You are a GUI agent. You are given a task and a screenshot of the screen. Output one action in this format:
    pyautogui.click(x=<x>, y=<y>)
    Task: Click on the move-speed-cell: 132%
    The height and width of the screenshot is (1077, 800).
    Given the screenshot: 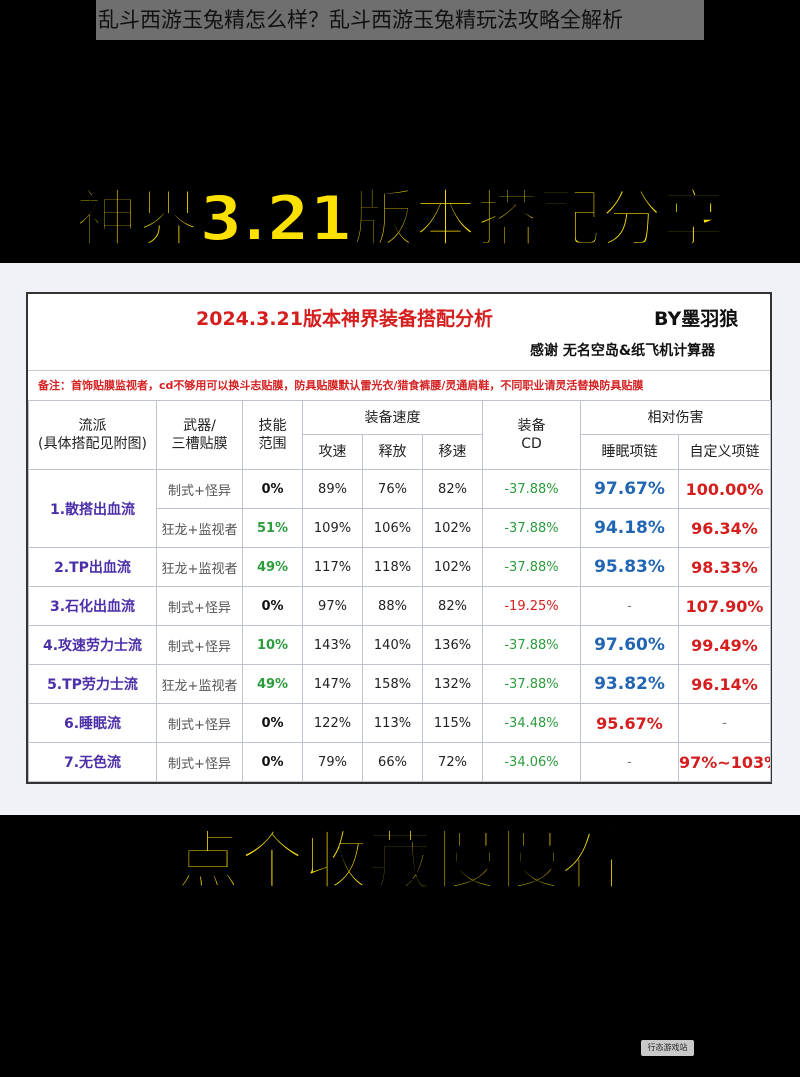 What is the action you would take?
    pyautogui.click(x=452, y=684)
    